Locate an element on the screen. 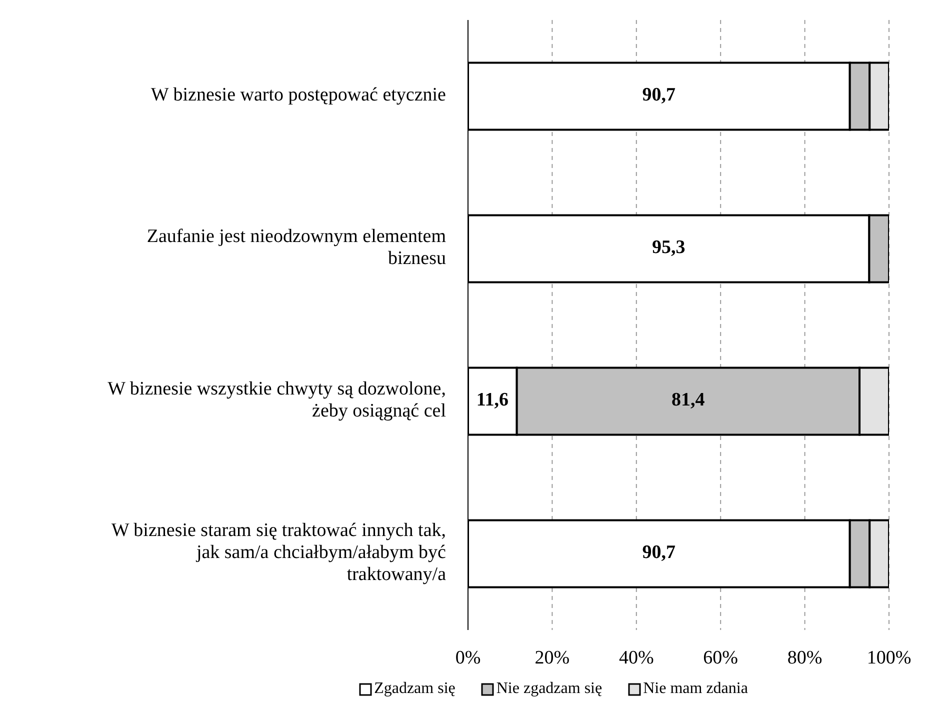  legend-label: Nie zgadzam się is located at coordinates (549, 689).